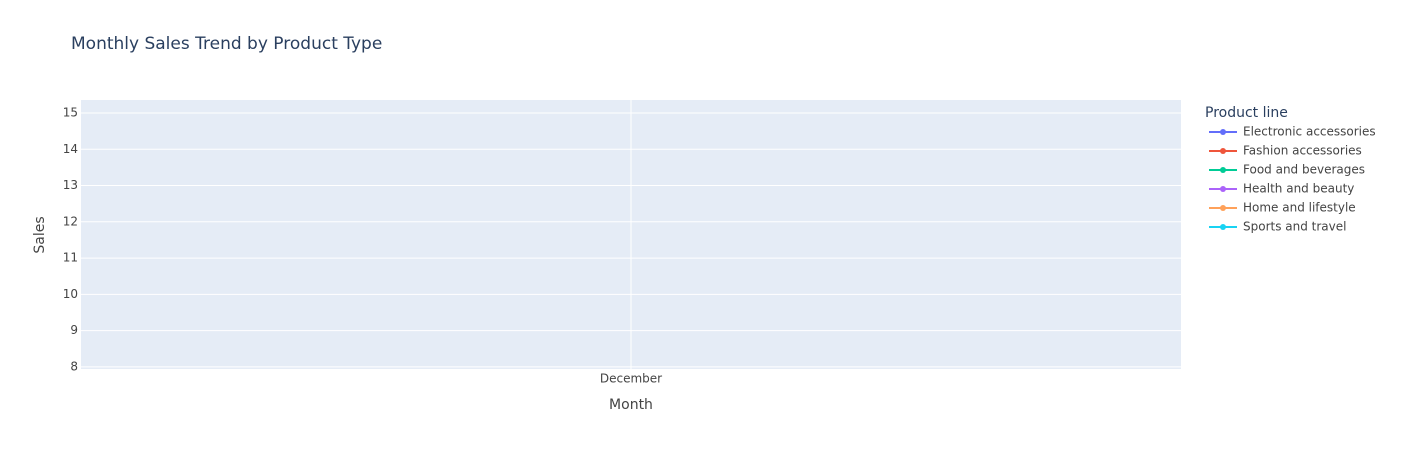 The width and height of the screenshot is (1401, 450). I want to click on legend-label: Fashion accessories, so click(1302, 151).